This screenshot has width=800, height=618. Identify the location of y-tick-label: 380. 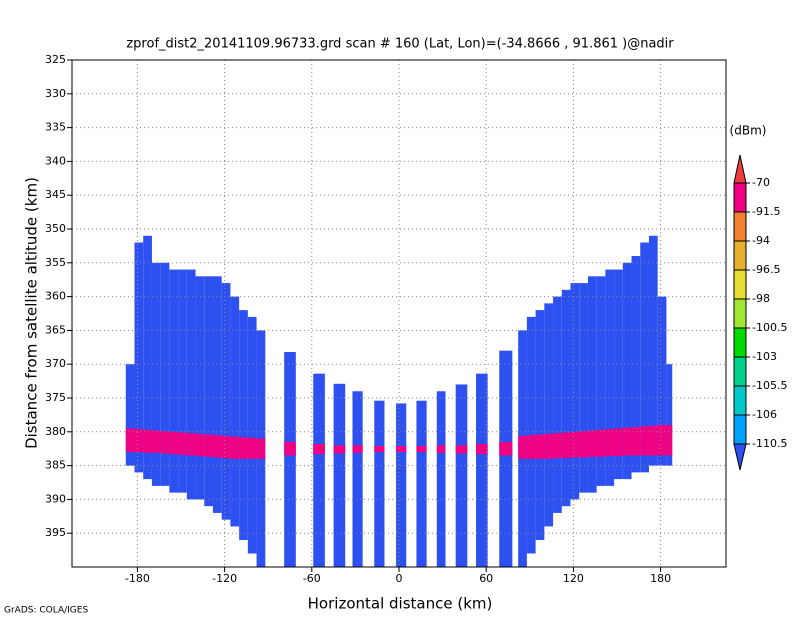
(55, 431).